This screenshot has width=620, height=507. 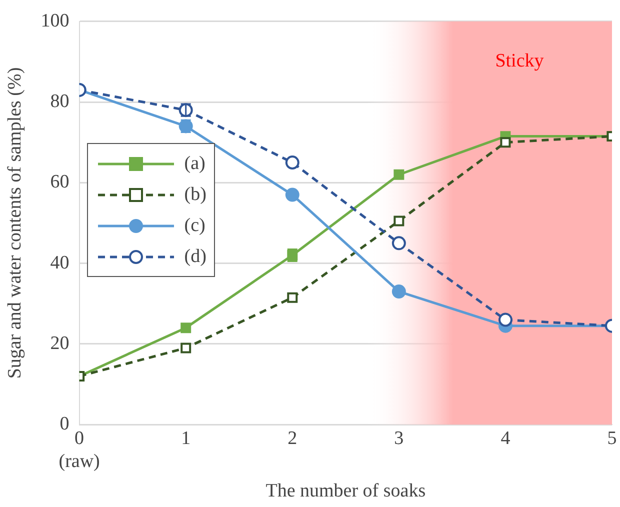 I want to click on x-axis-title: The number of soaks, so click(x=346, y=491).